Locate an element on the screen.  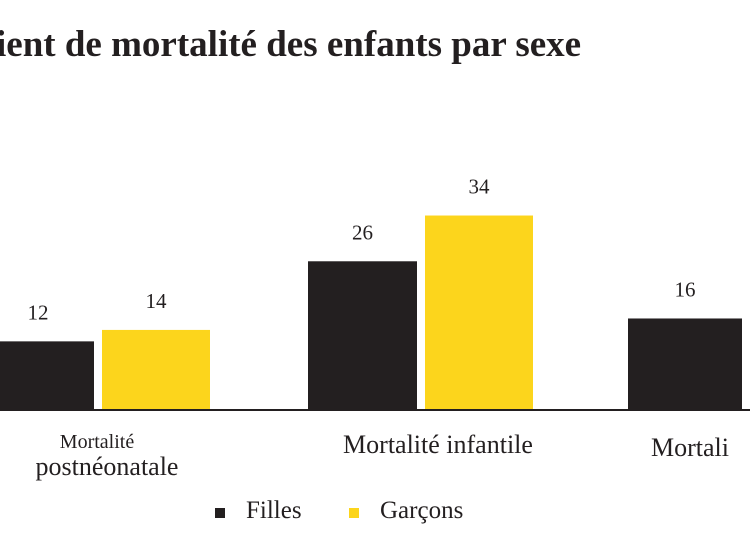
legend-label: Garçons is located at coordinates (421, 510).